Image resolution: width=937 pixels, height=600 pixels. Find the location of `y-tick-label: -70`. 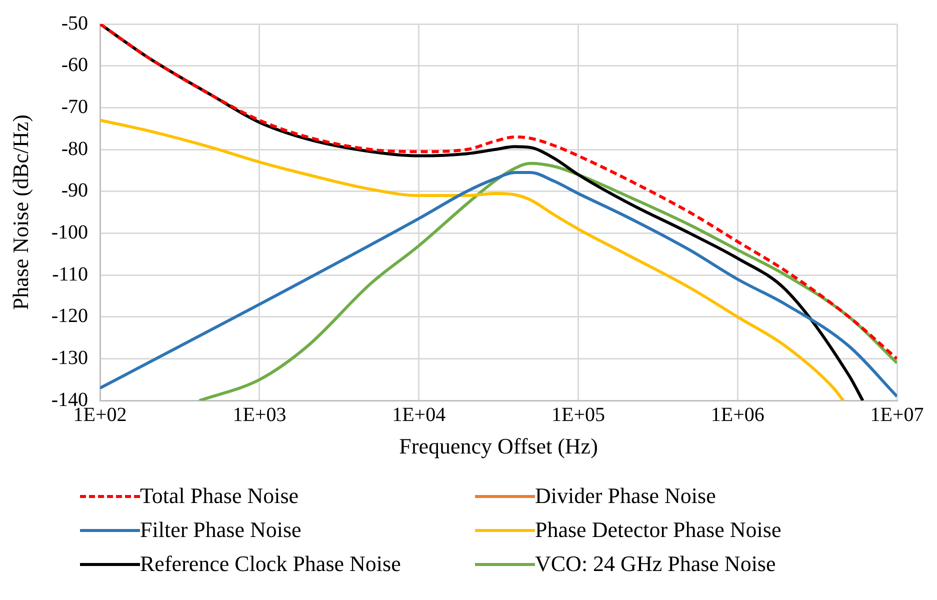

y-tick-label: -70 is located at coordinates (74, 107).